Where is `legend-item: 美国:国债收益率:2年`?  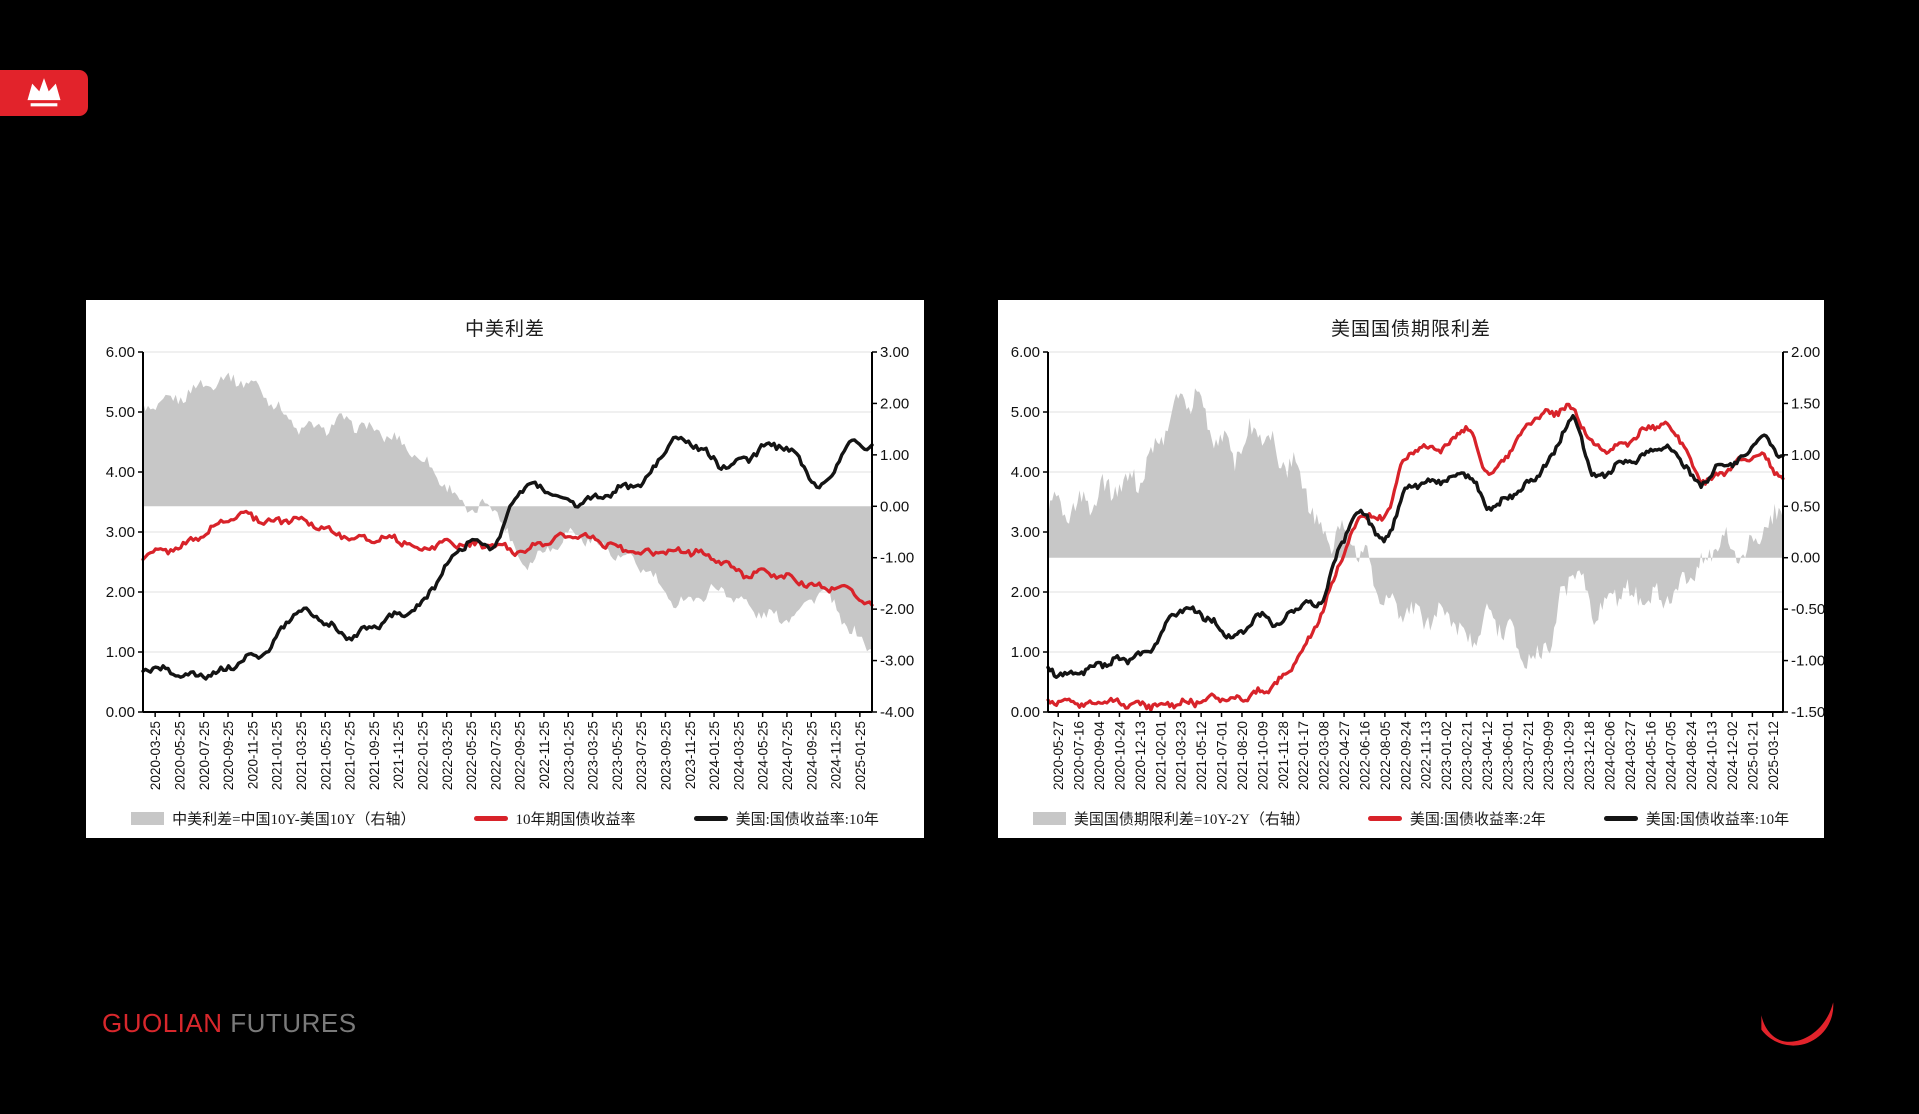 legend-item: 美国:国债收益率:2年 is located at coordinates (1456, 818).